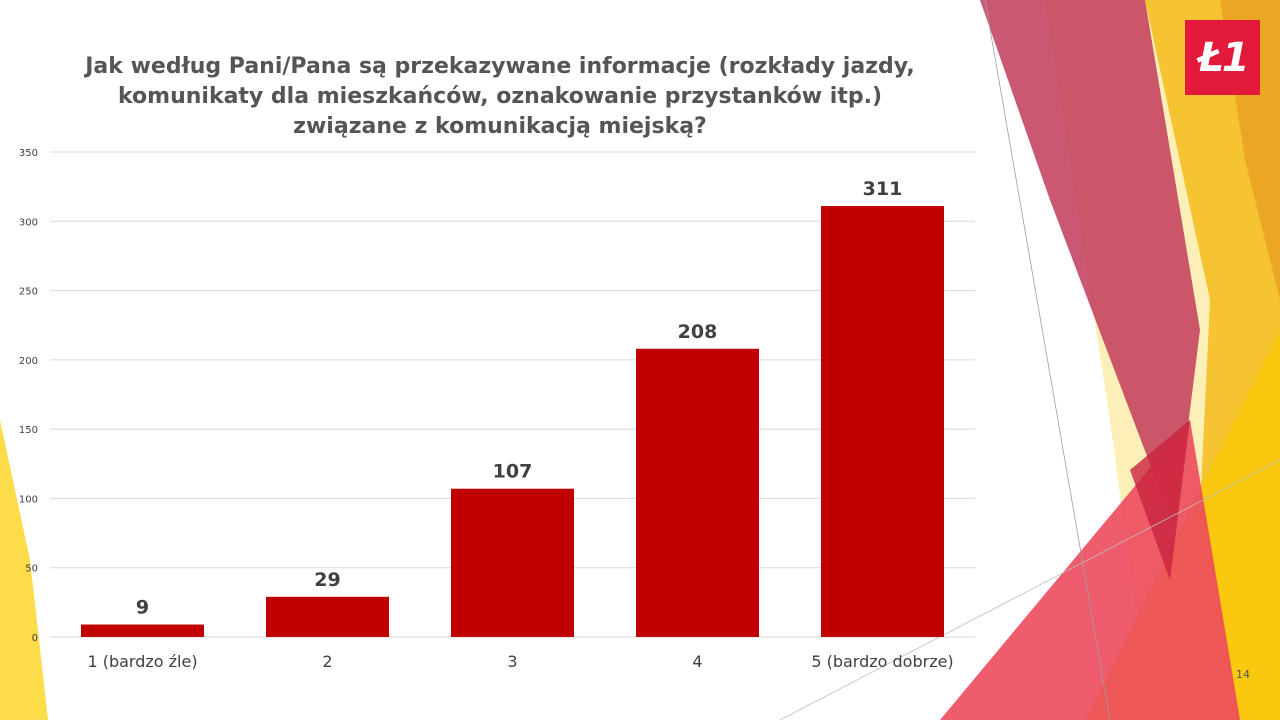  Describe the element at coordinates (1222, 57) in the screenshot. I see `brand-logo: Ł1` at that location.